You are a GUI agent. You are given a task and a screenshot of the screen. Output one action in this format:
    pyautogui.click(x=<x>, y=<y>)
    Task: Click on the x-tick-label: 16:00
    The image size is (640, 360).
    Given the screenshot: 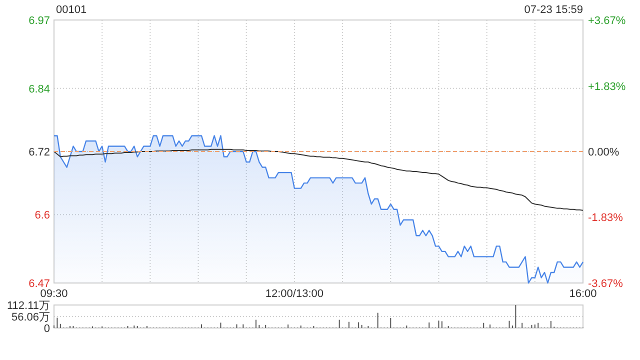 What is the action you would take?
    pyautogui.click(x=583, y=294)
    